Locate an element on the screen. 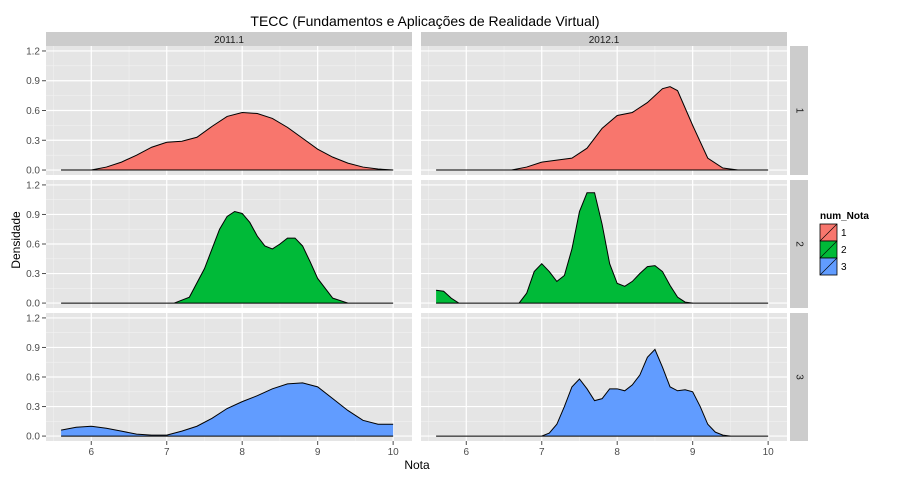 The height and width of the screenshot is (480, 900). legend-label: 1 is located at coordinates (844, 233).